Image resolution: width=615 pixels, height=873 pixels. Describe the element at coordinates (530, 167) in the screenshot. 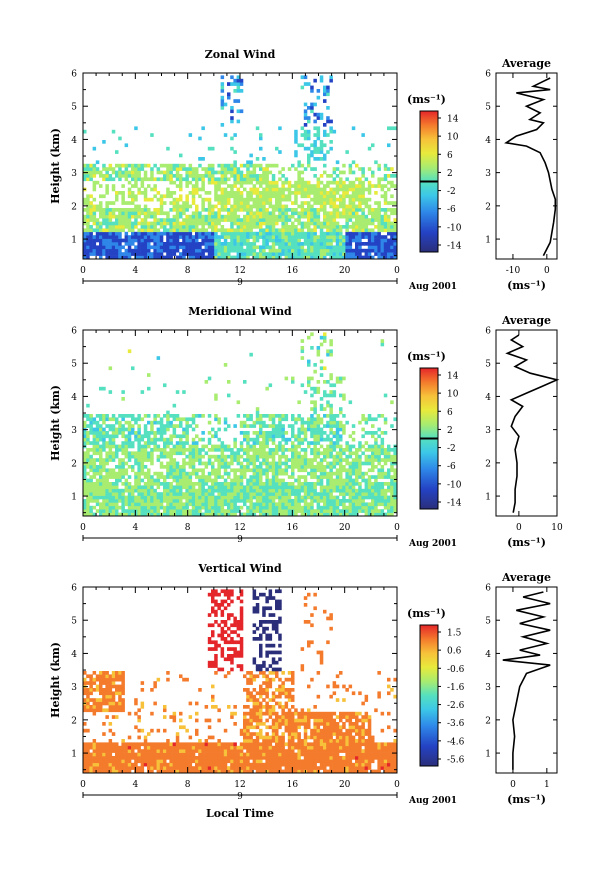

I see `profile-line` at that location.